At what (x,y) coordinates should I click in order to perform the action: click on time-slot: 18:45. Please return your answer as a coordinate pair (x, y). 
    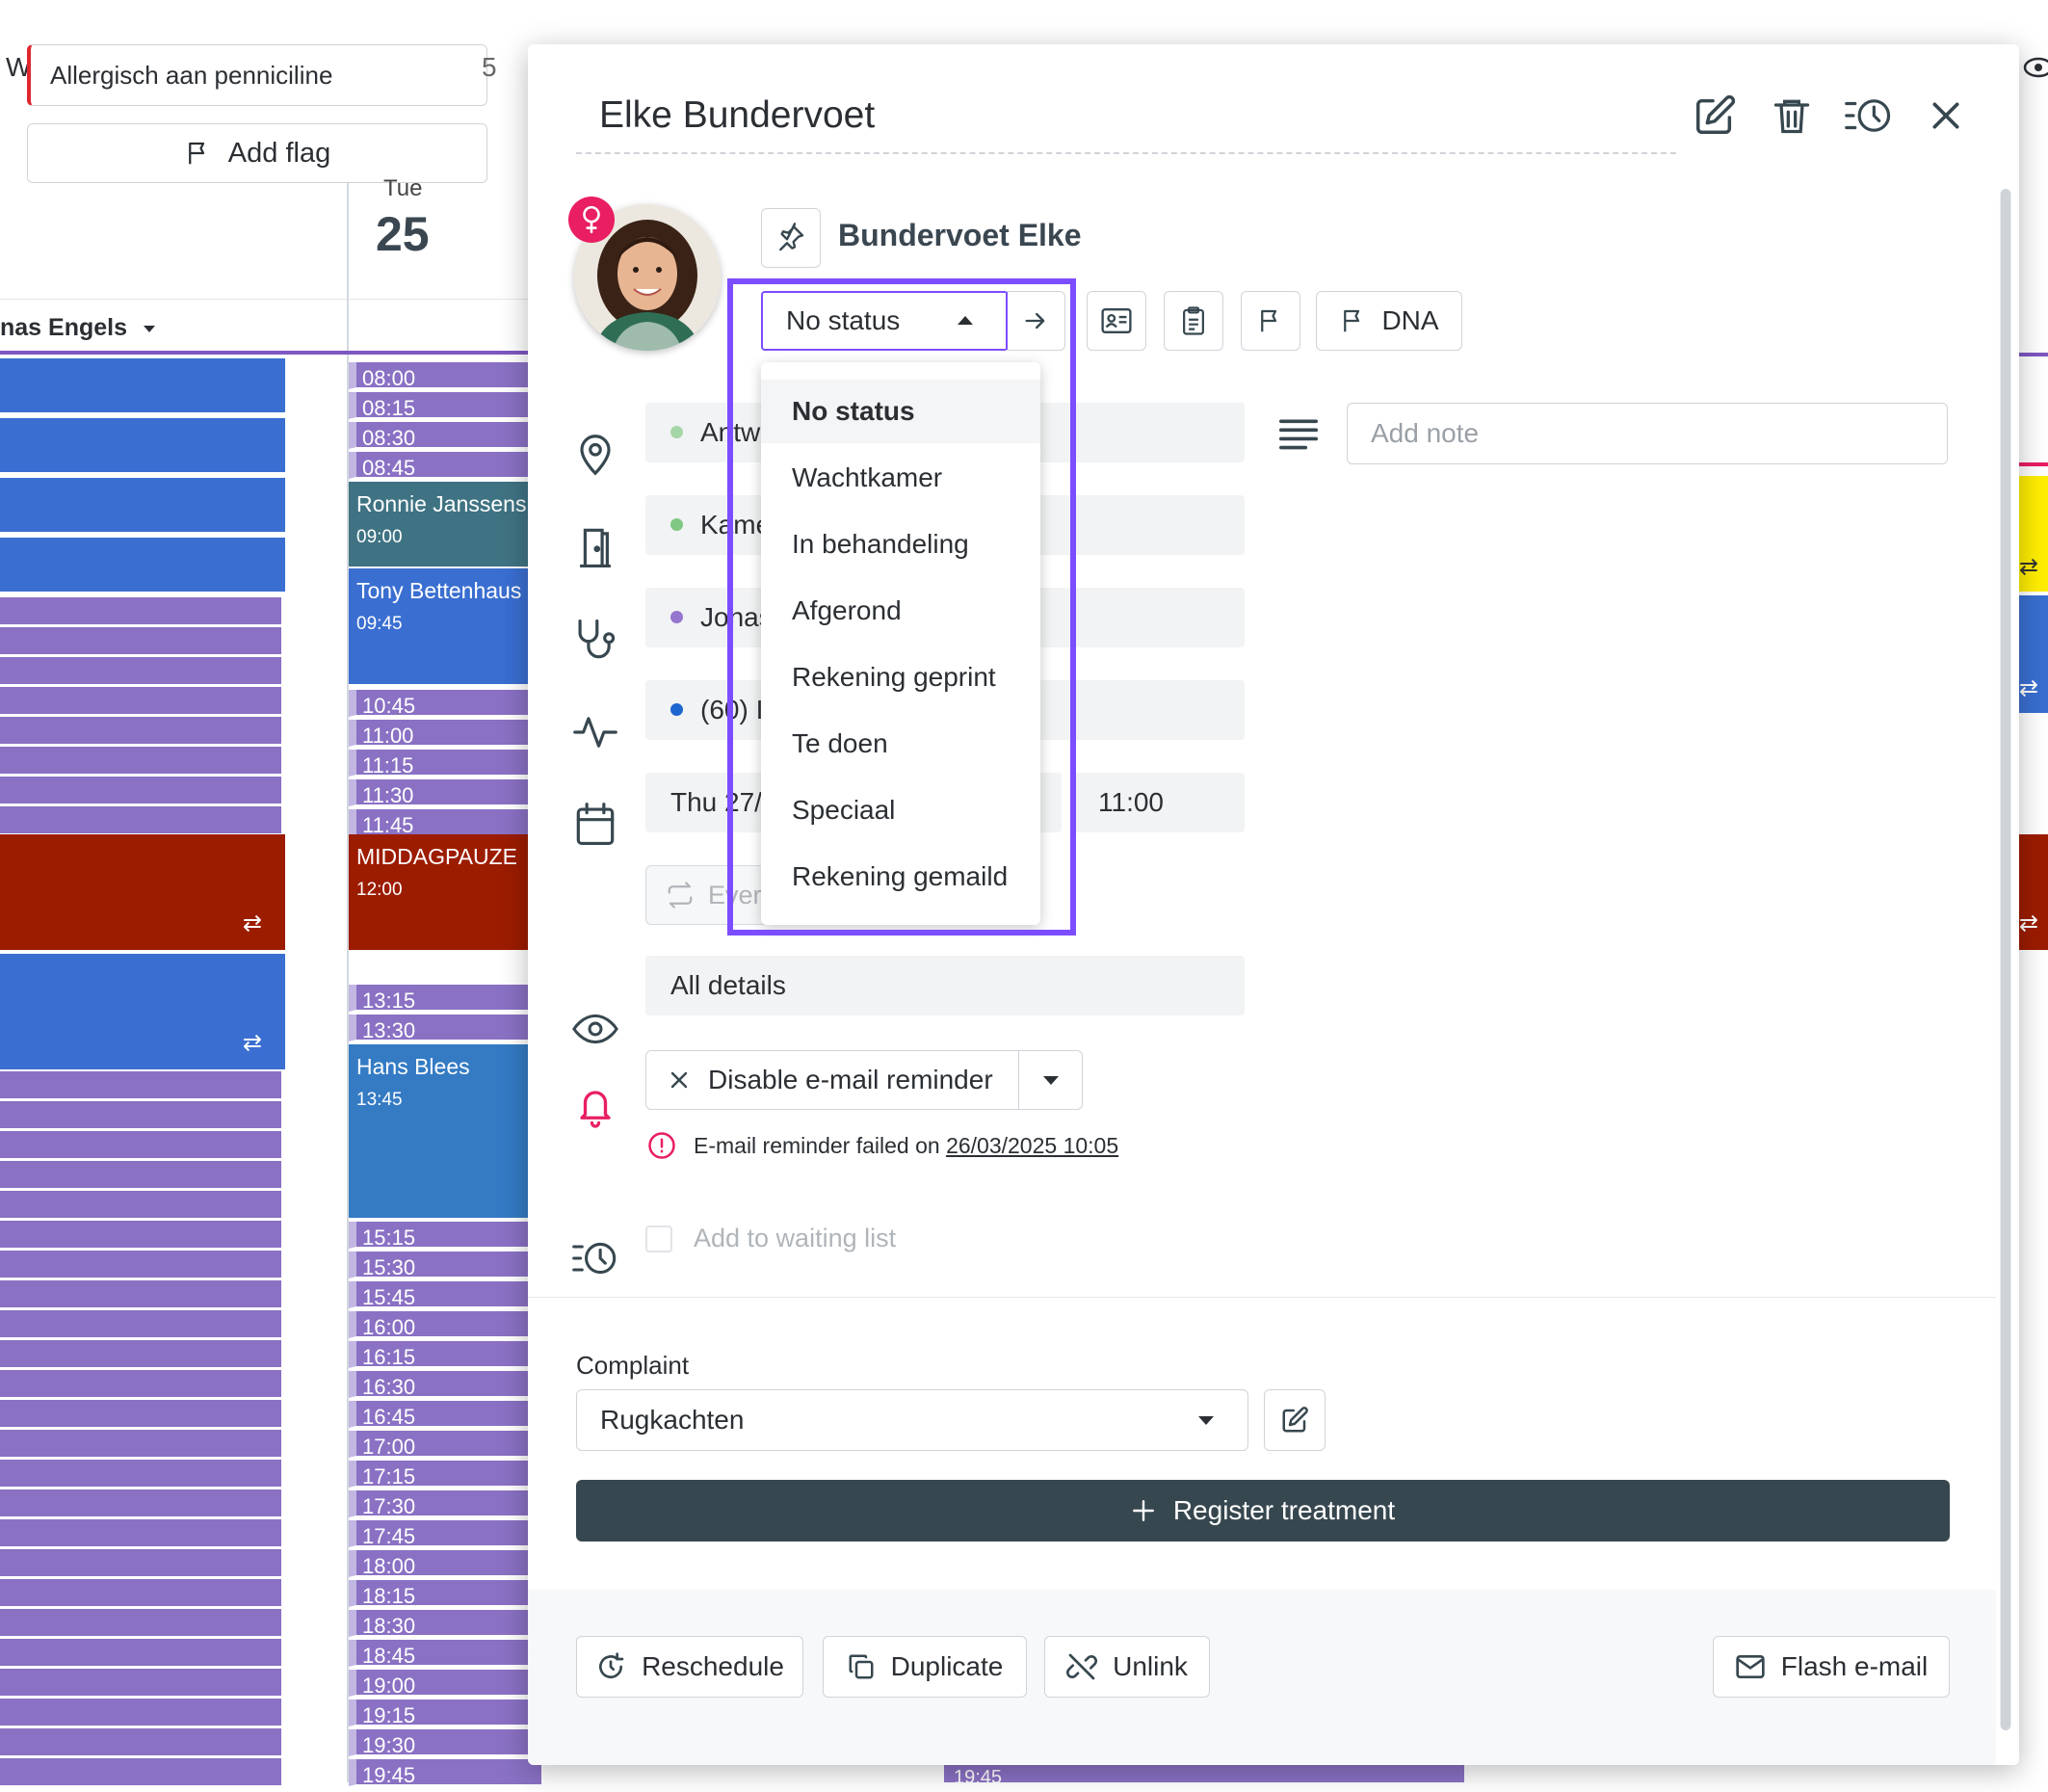
    Looking at the image, I should click on (445, 1654).